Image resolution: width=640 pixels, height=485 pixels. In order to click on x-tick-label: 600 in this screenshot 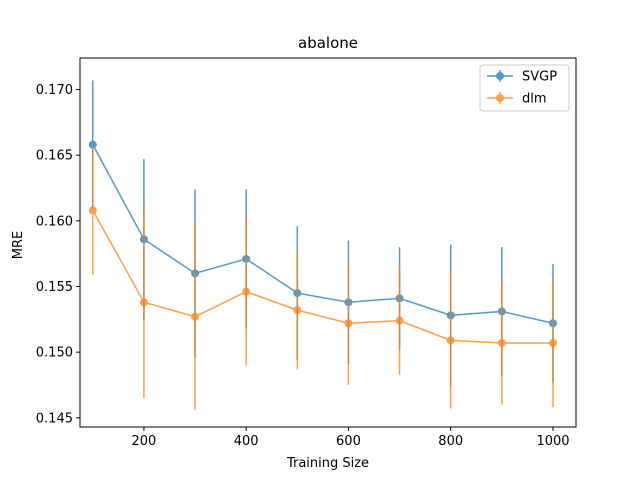, I will do `click(348, 441)`.